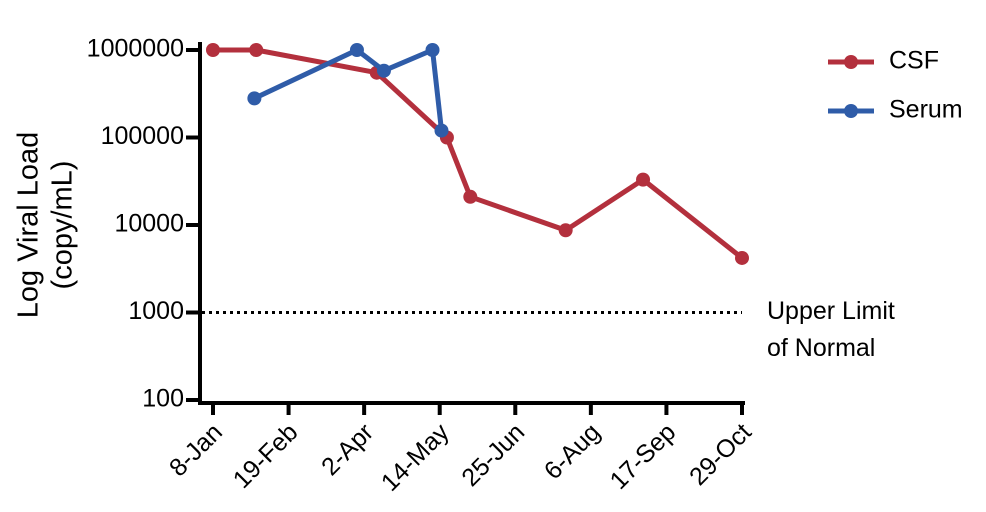  I want to click on y-tick-label: 1000, so click(156, 311).